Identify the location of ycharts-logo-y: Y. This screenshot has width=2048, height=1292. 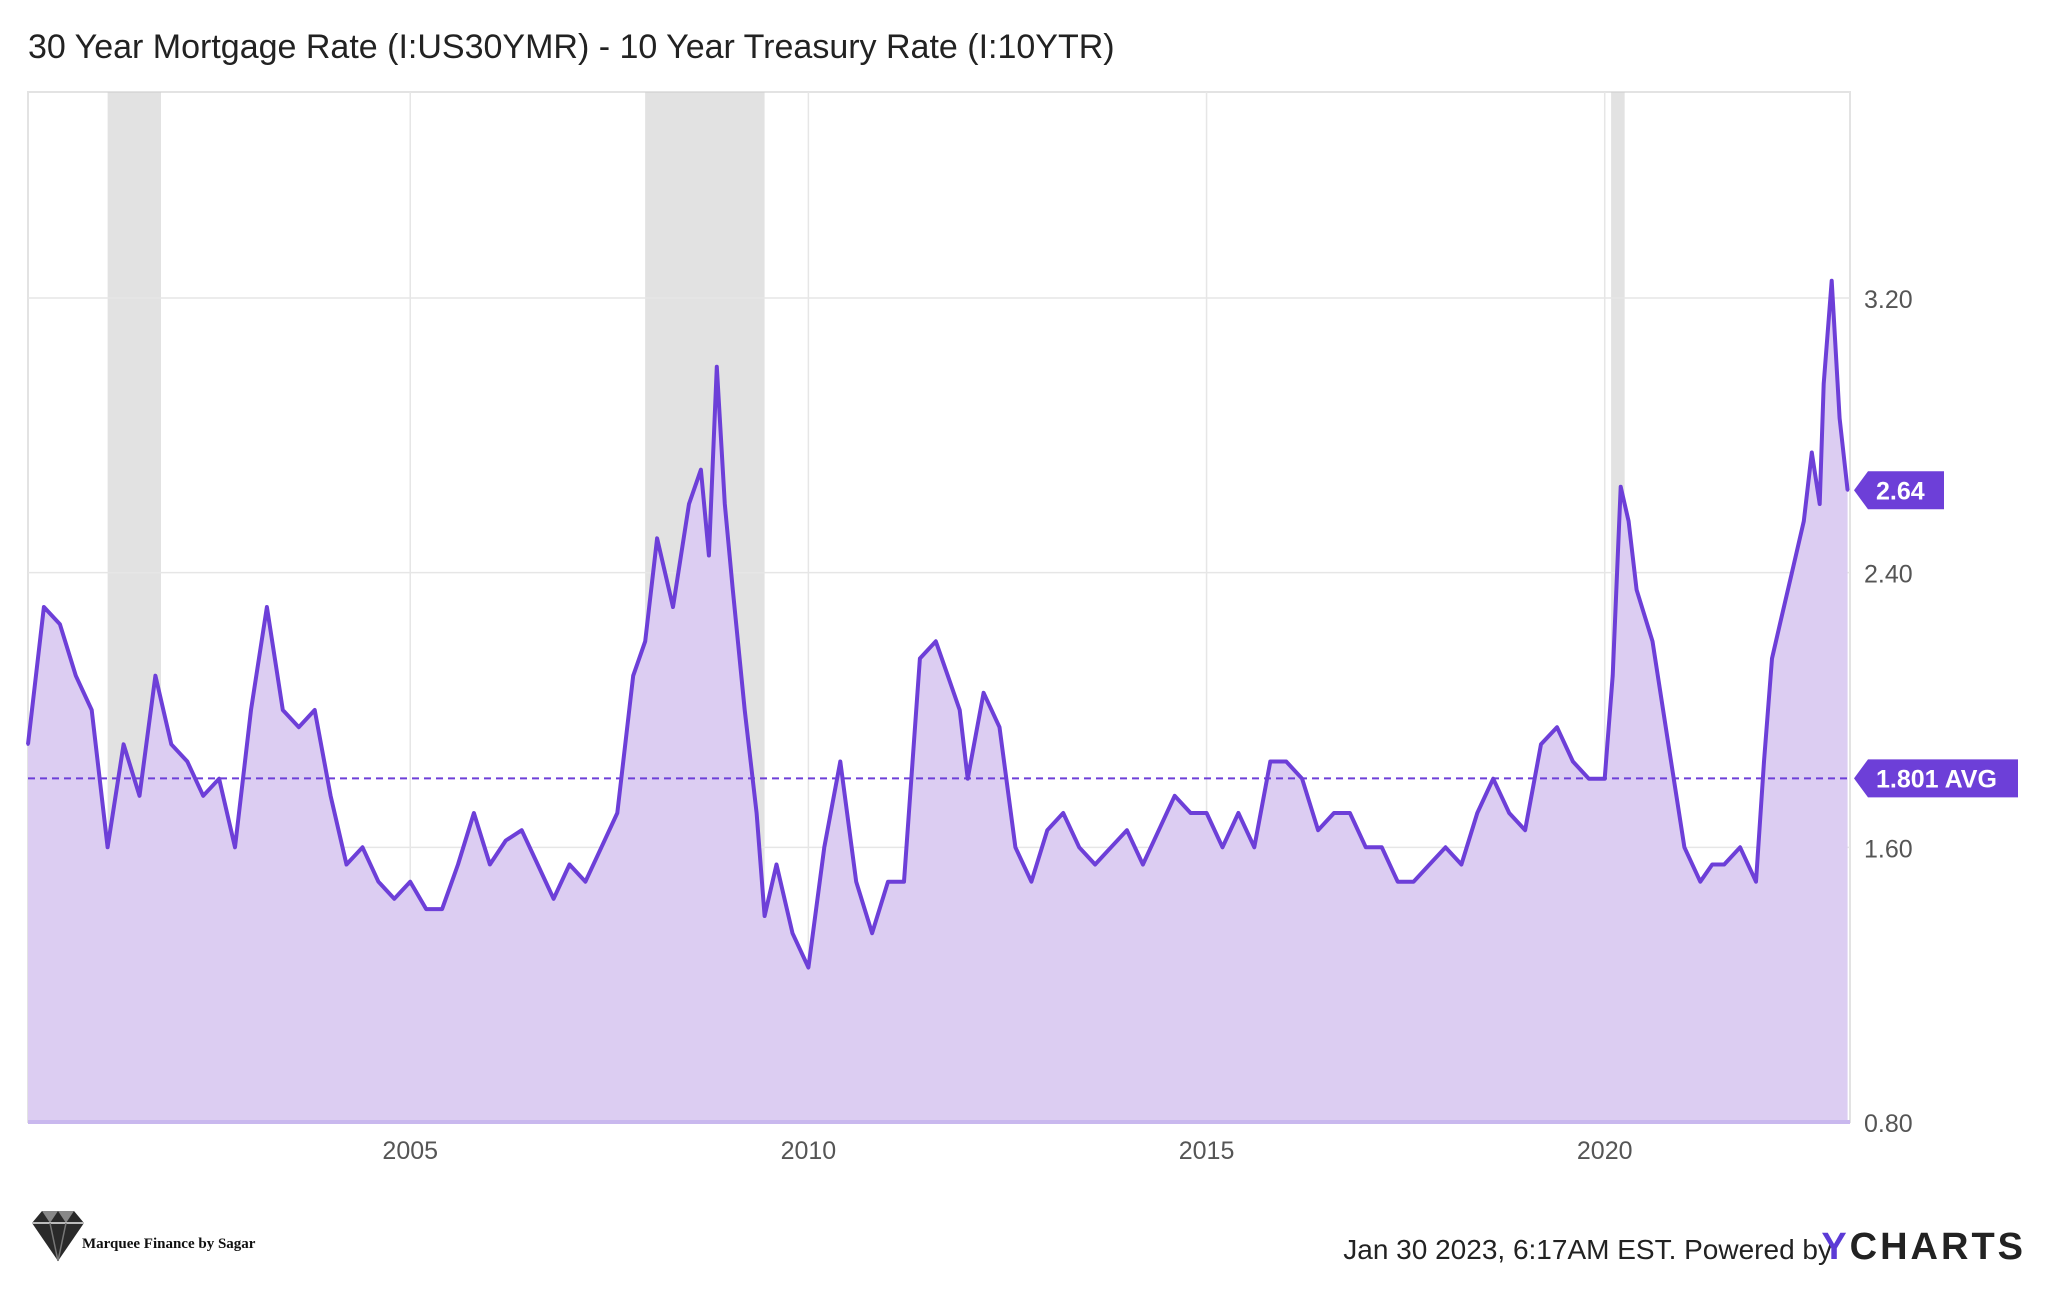
(1835, 1247).